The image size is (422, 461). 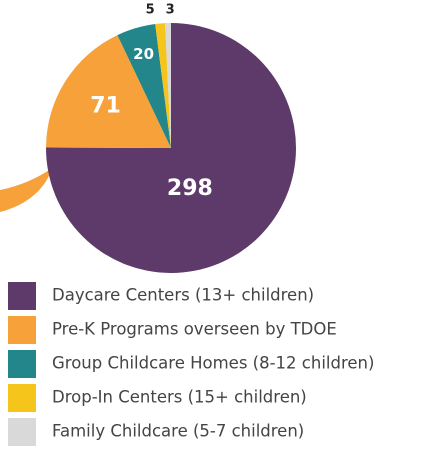 I want to click on value-label: 20, so click(x=143, y=54).